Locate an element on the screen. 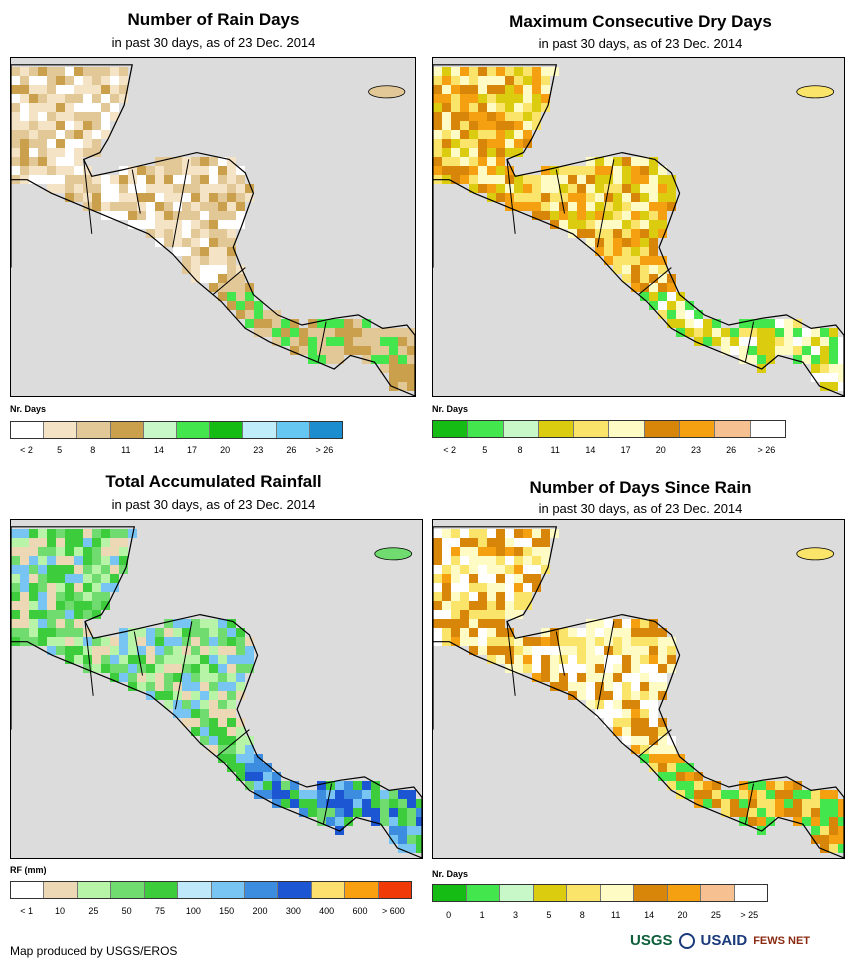  legend-tick-label: 1 is located at coordinates (482, 915).